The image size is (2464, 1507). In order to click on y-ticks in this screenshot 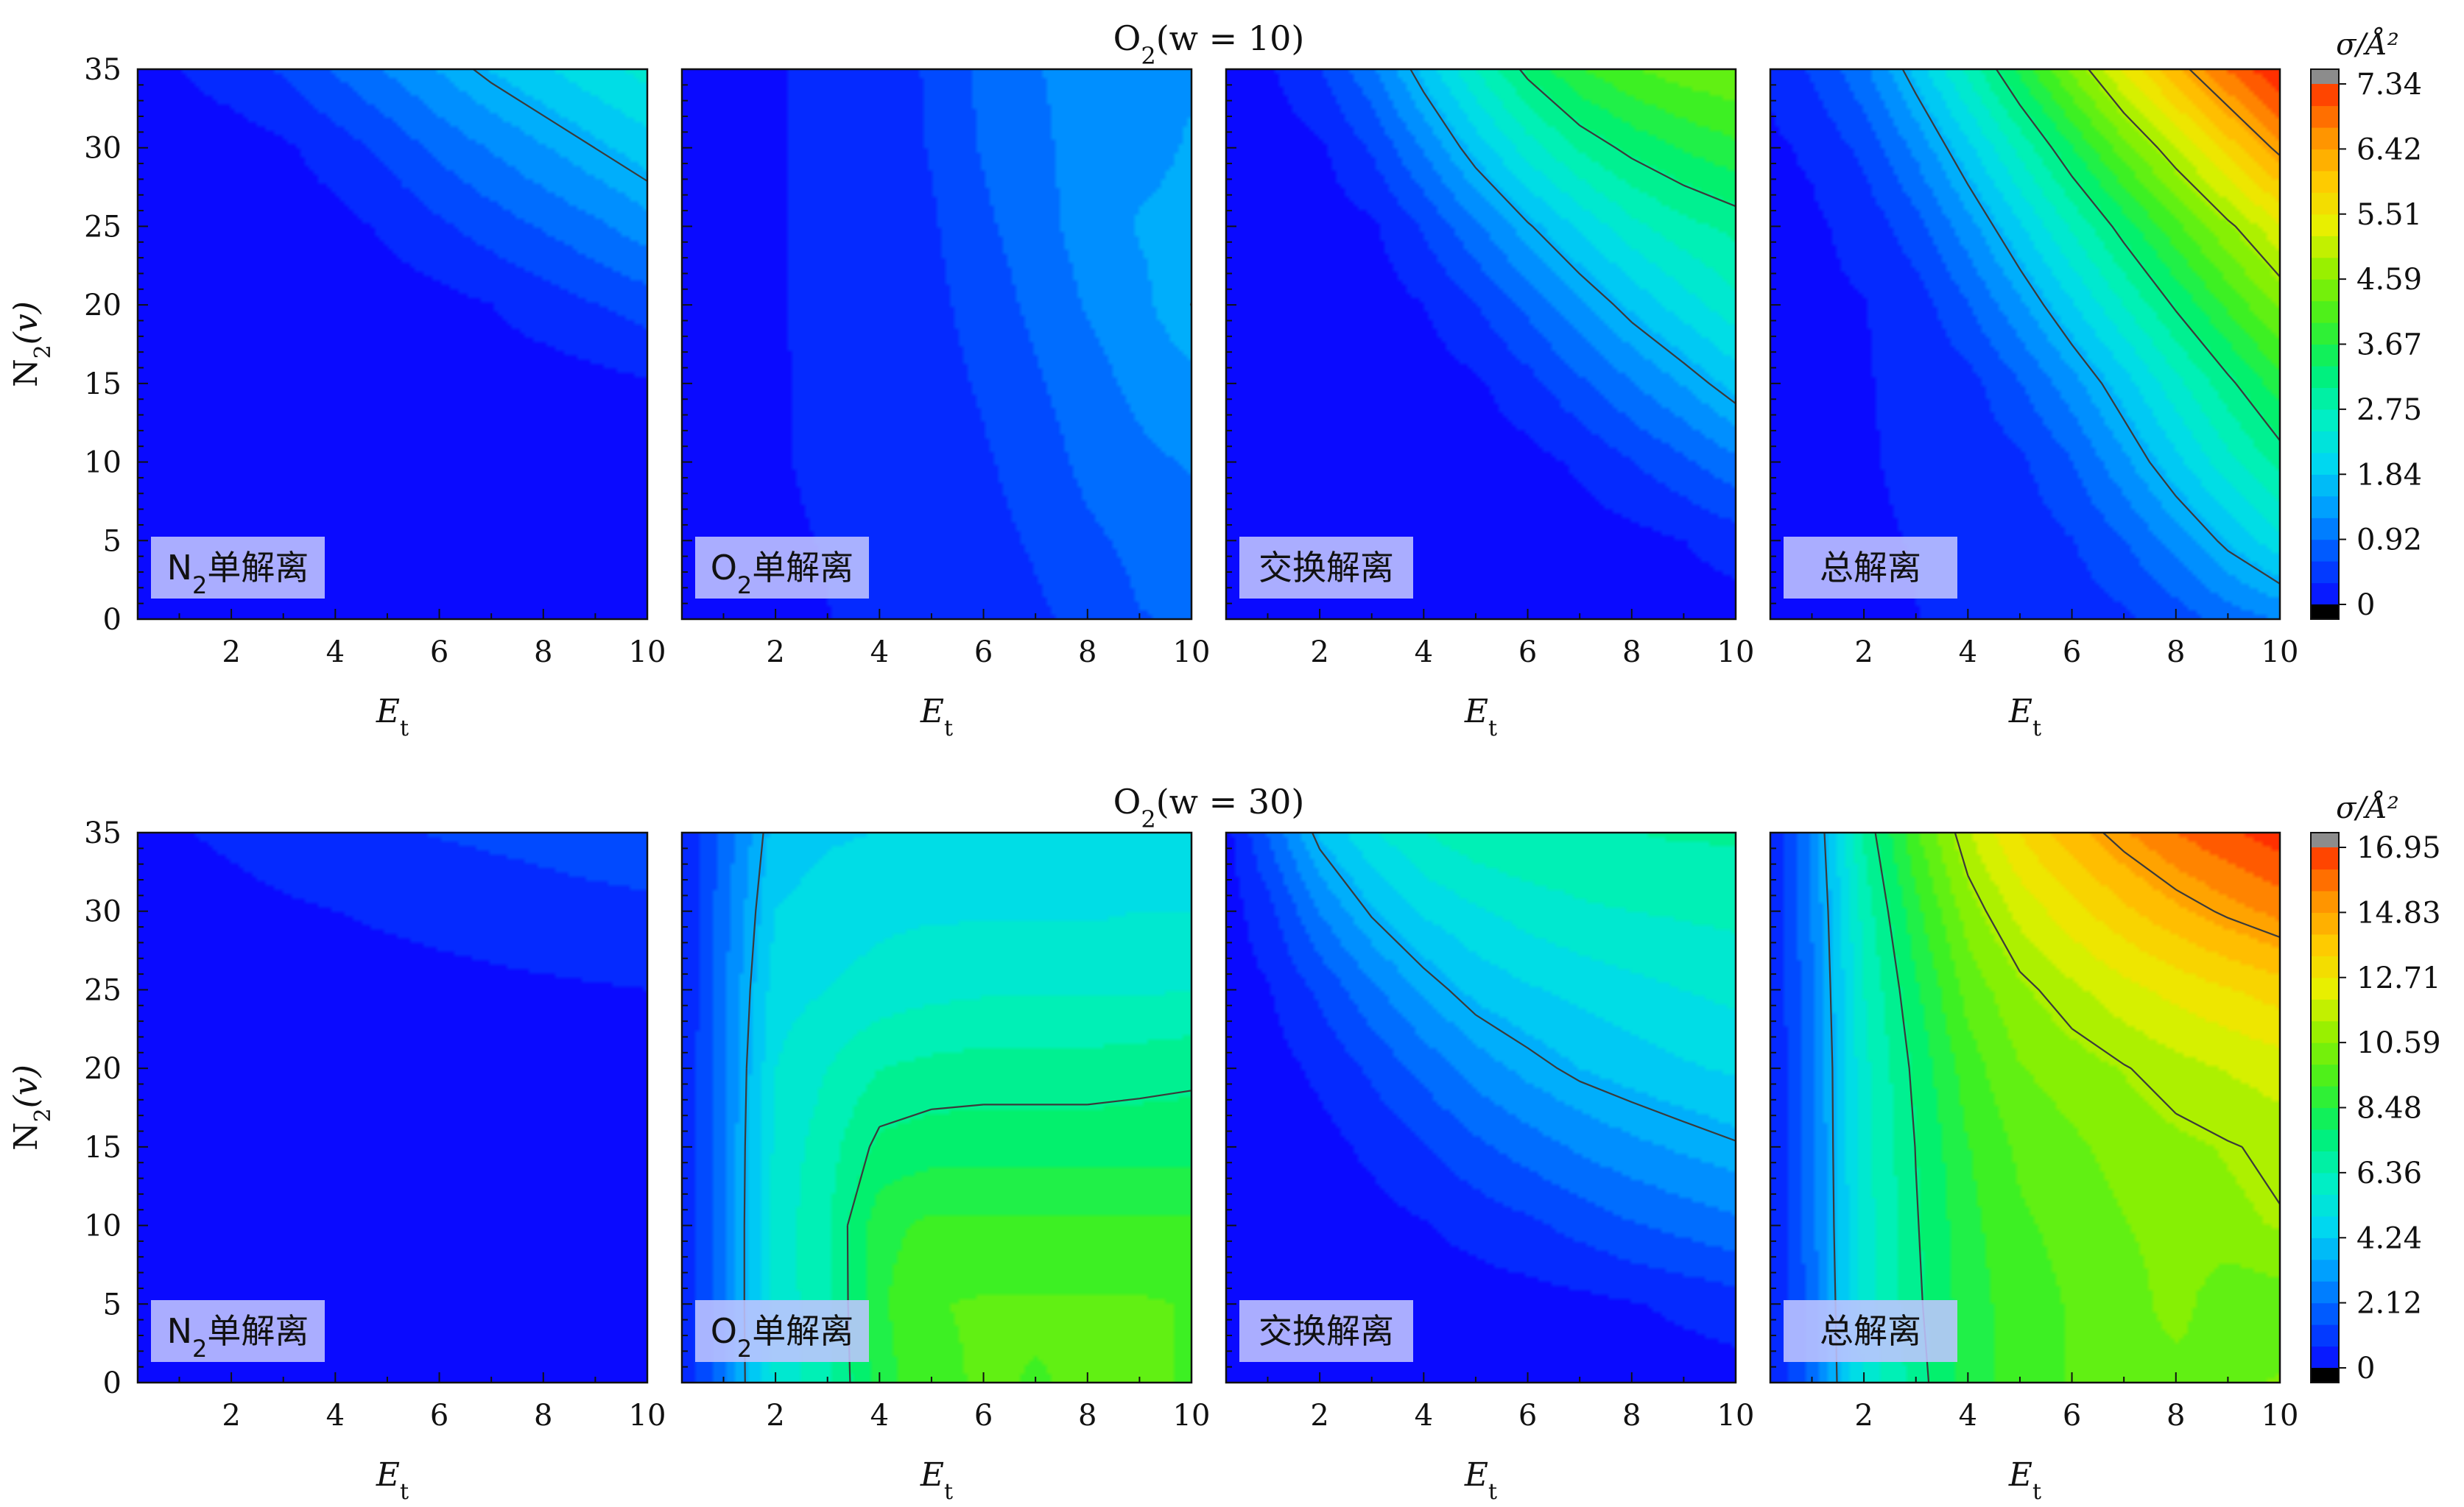, I will do `click(1231, 344)`.